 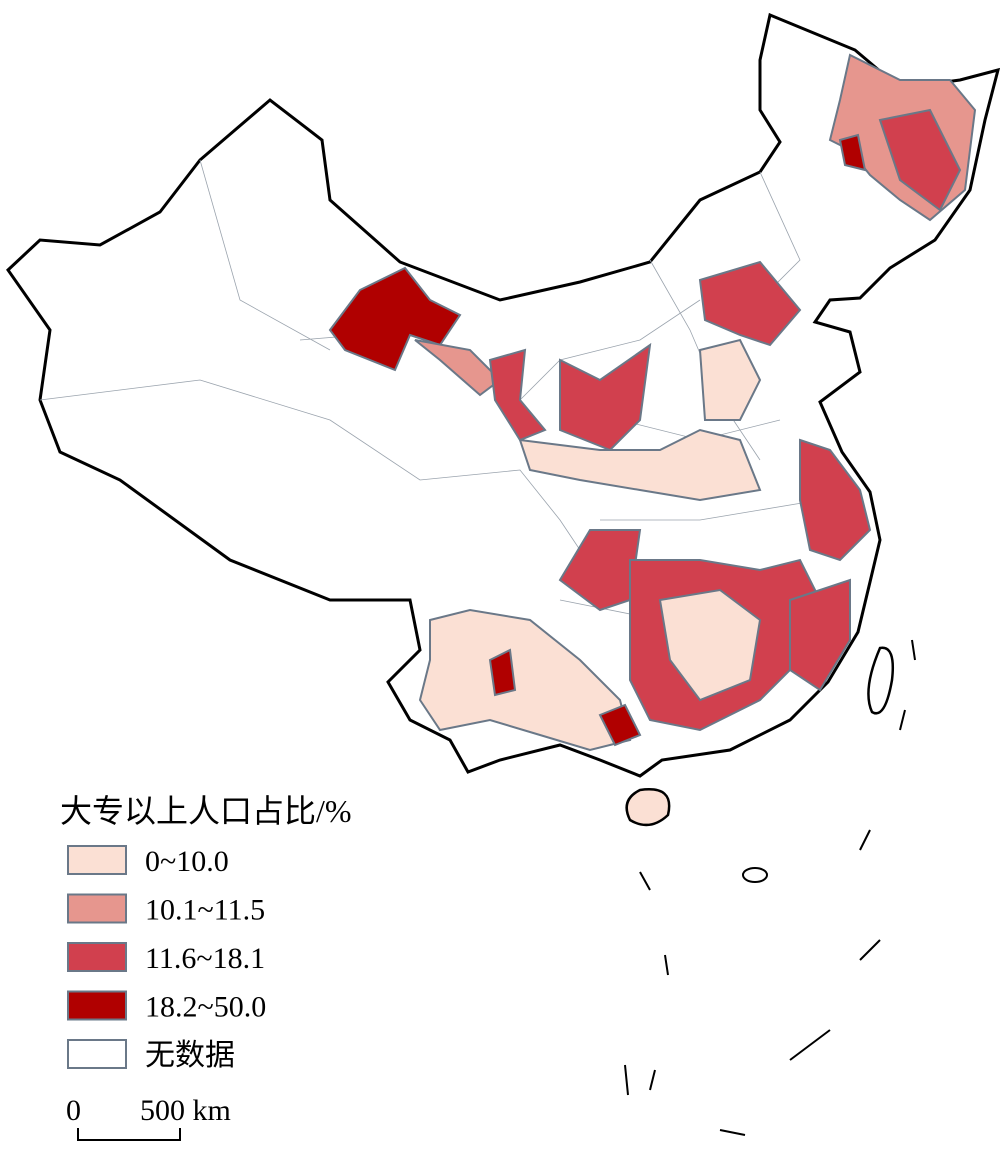 I want to click on scale-bar, so click(x=129, y=1134).